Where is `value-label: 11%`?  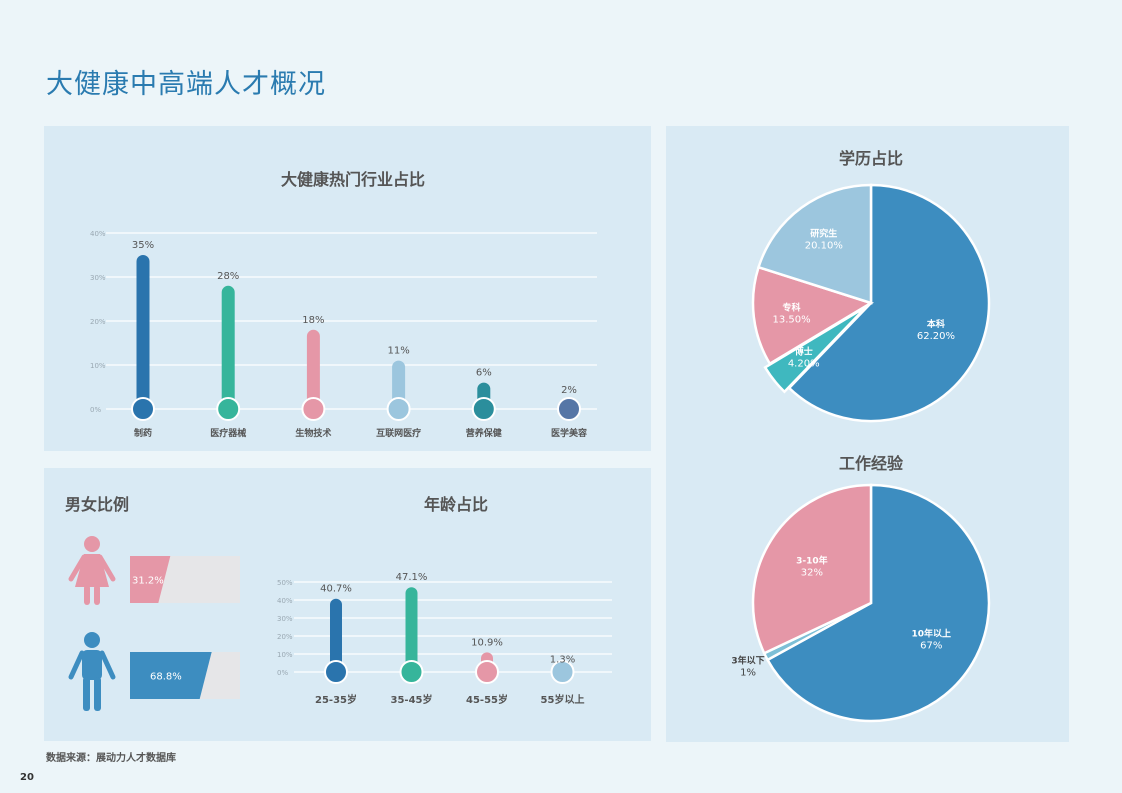
value-label: 11% is located at coordinates (398, 351).